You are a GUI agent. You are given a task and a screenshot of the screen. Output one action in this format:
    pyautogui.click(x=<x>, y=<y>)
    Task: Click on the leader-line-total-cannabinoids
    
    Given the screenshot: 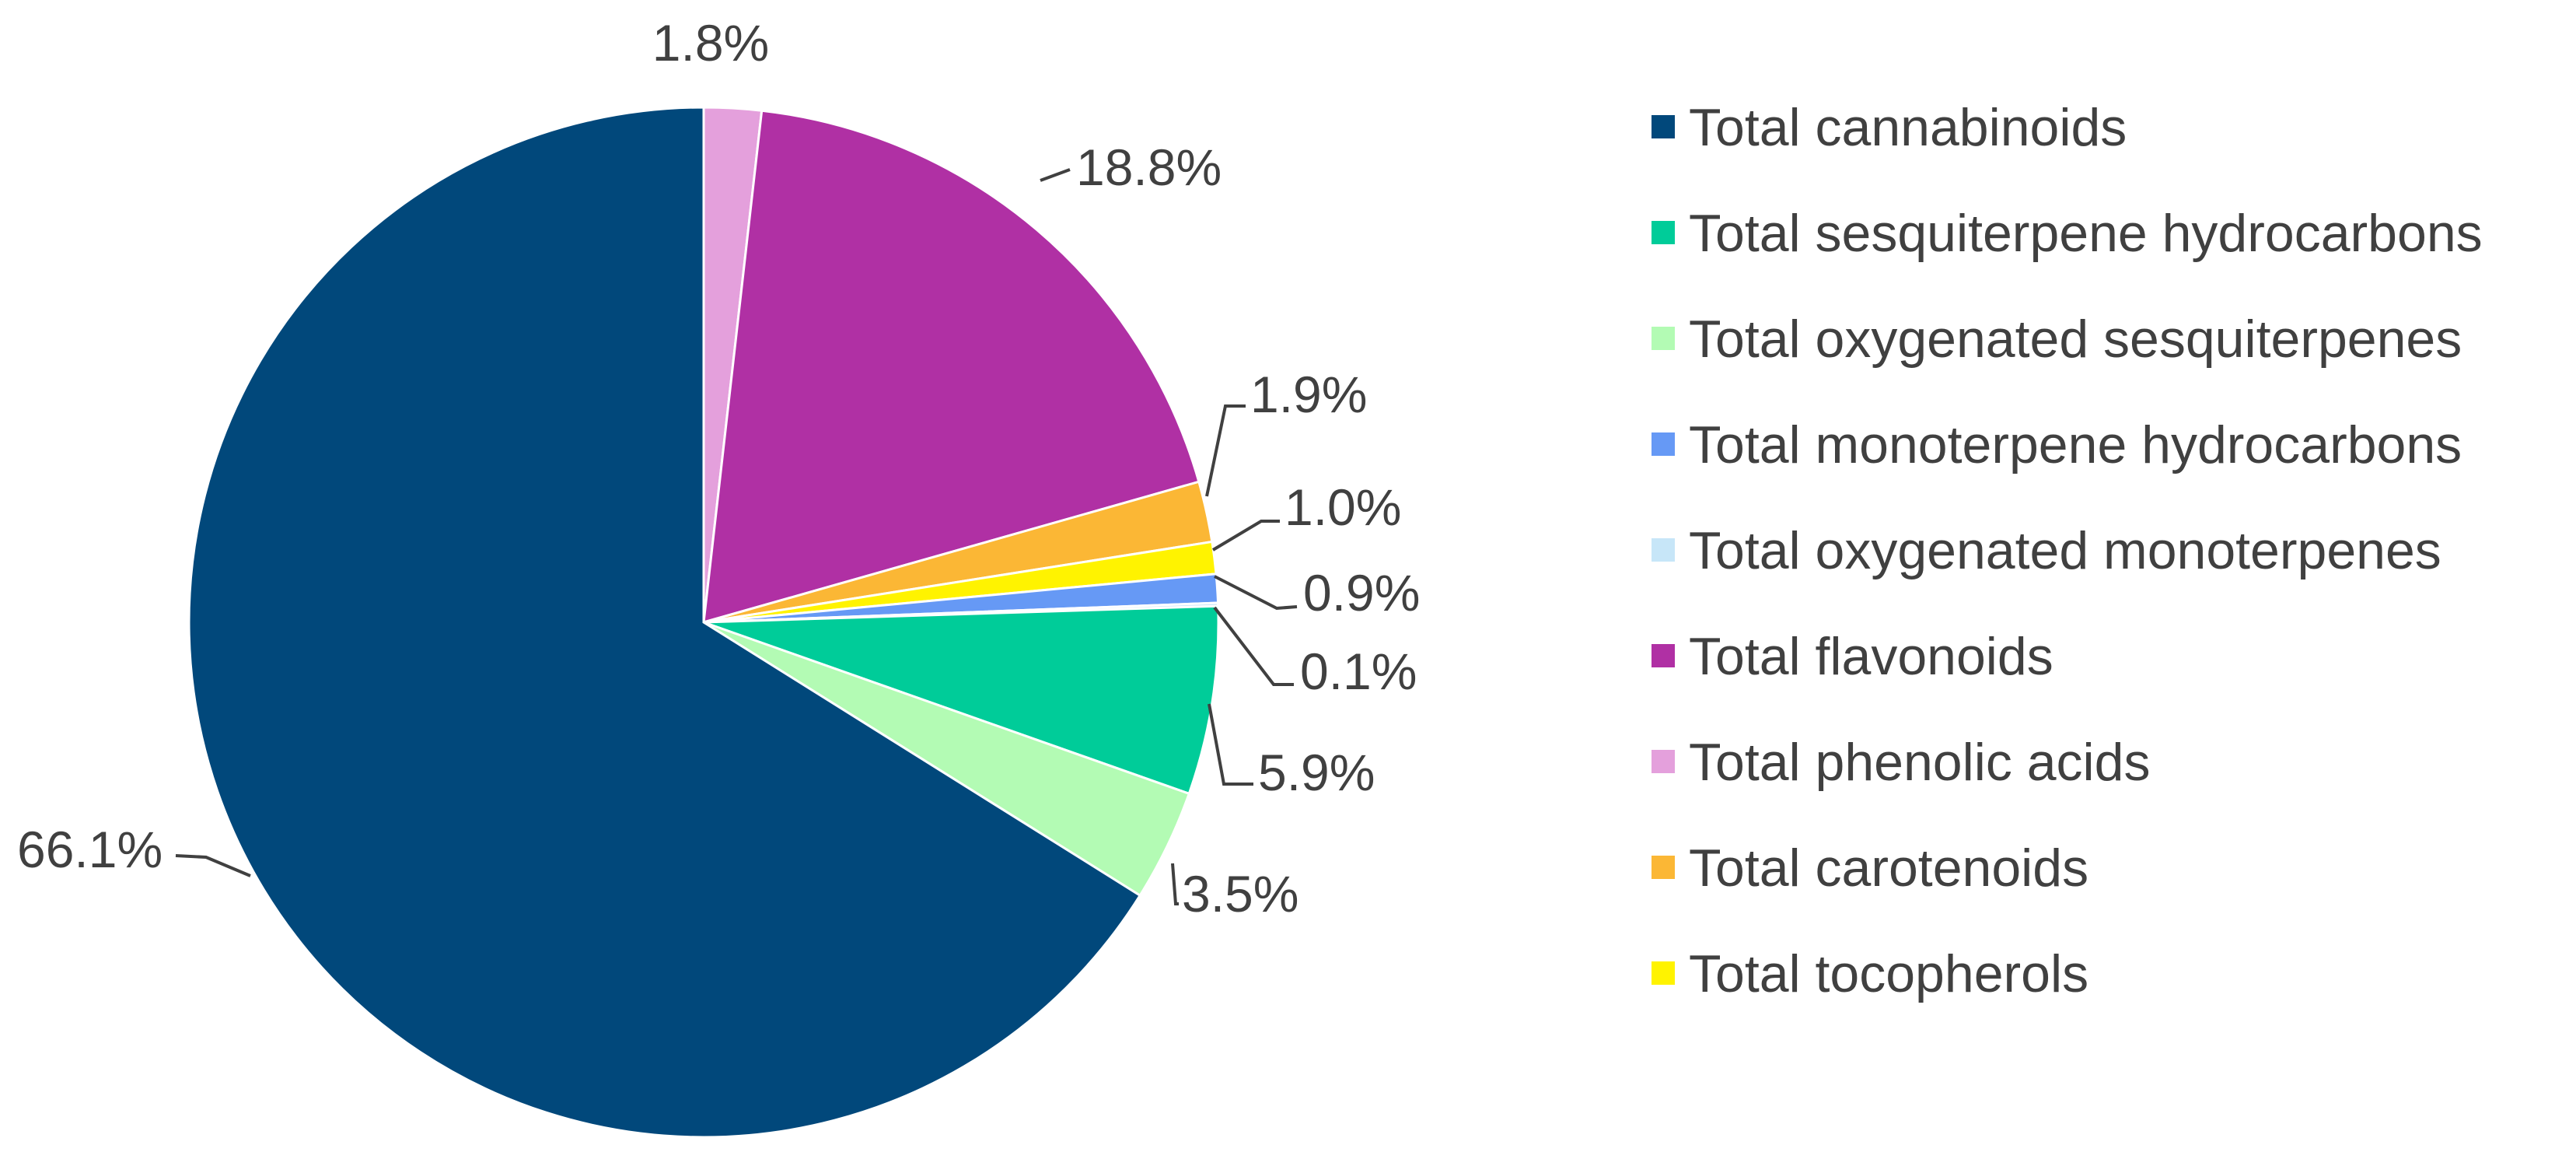 What is the action you would take?
    pyautogui.click(x=213, y=865)
    